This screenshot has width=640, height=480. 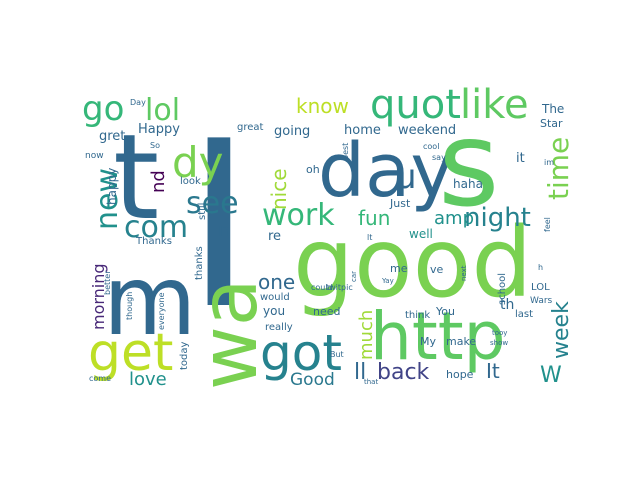 I want to click on cloud-word: would, so click(x=275, y=297).